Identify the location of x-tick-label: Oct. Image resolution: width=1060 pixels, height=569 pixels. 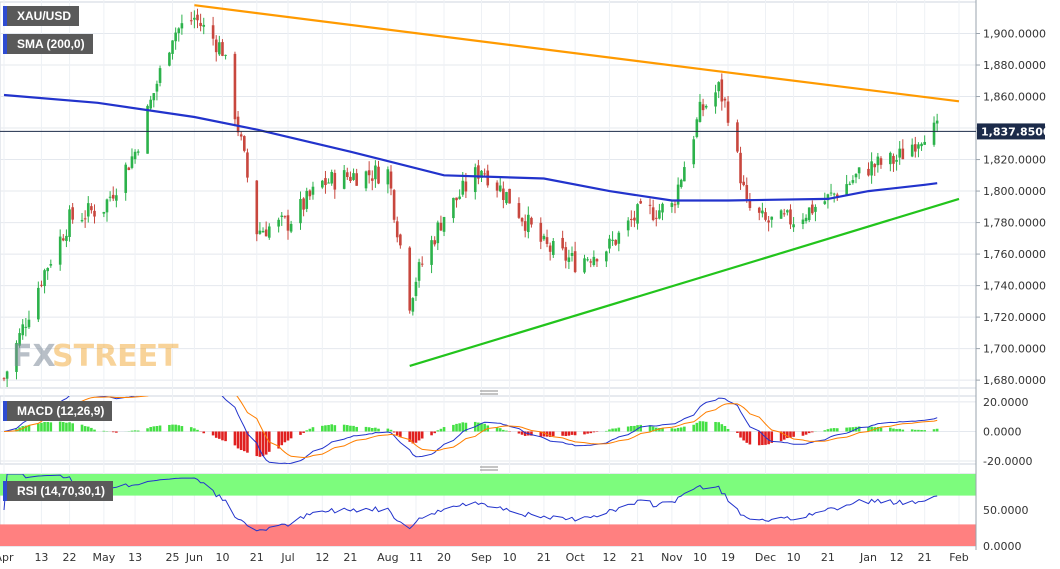
(576, 557).